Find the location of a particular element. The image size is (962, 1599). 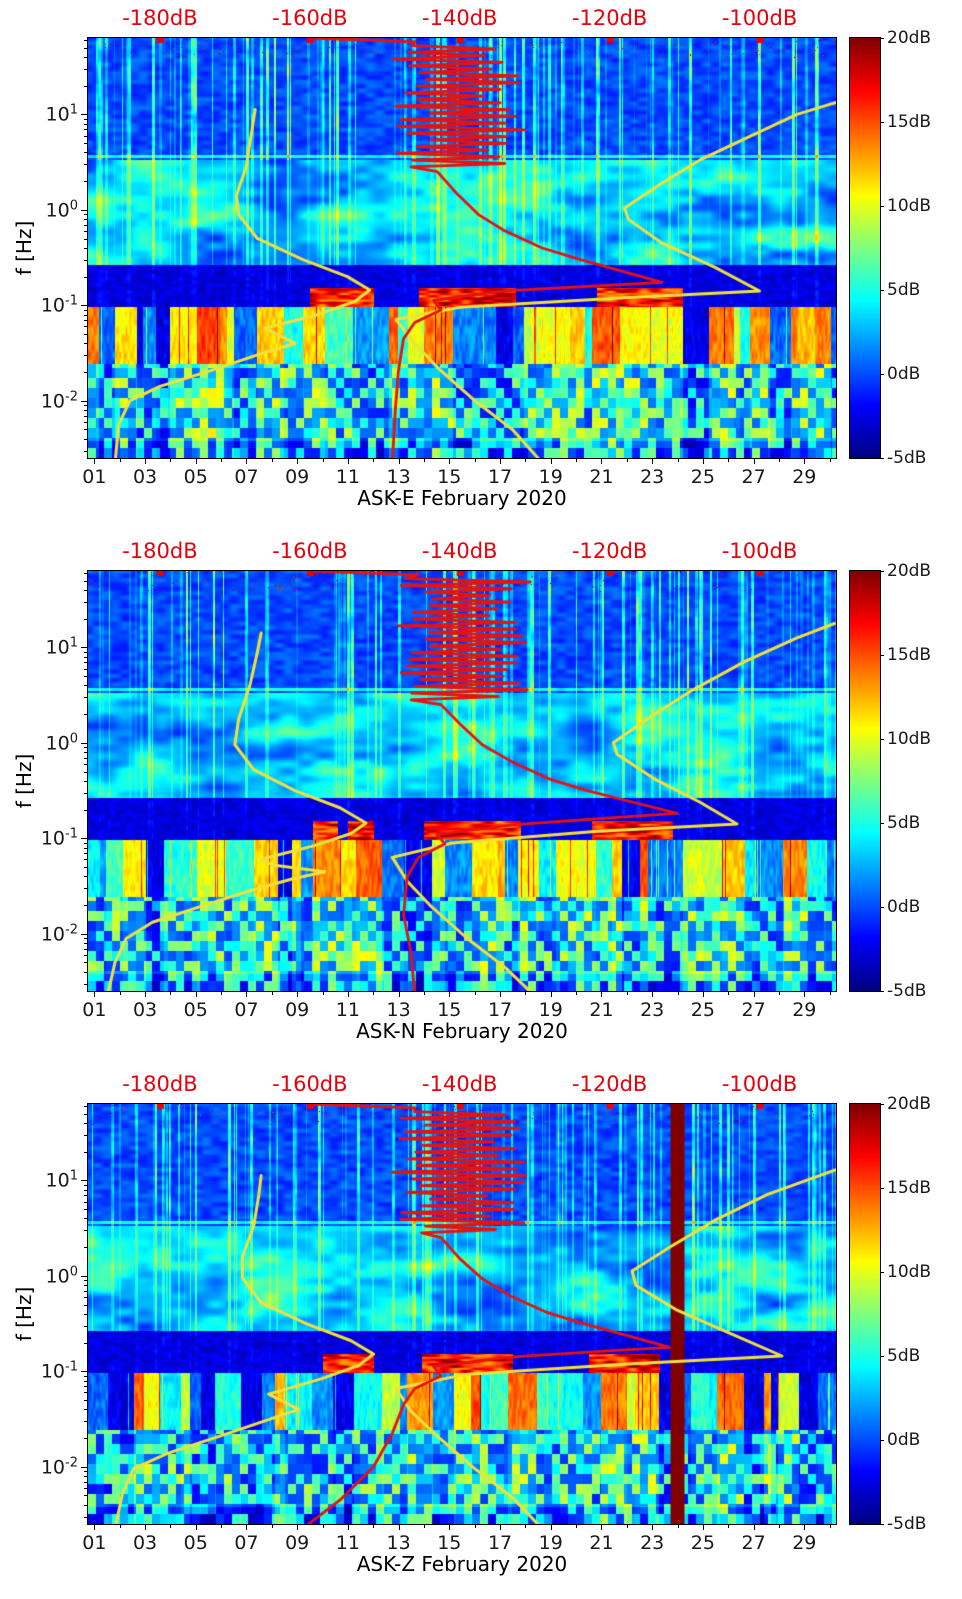

x-tick-label: 29 is located at coordinates (804, 1010).